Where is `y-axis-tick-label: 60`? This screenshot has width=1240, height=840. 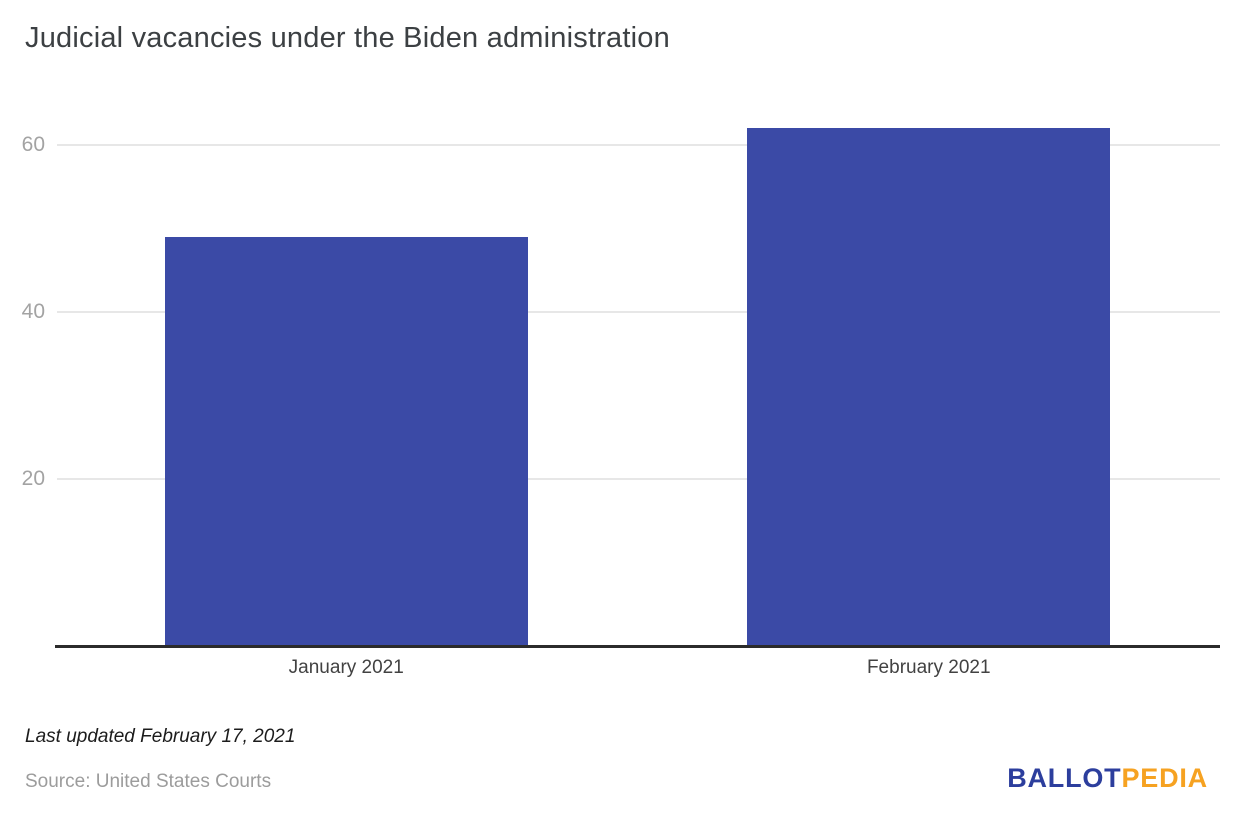
y-axis-tick-label: 60 is located at coordinates (33, 144).